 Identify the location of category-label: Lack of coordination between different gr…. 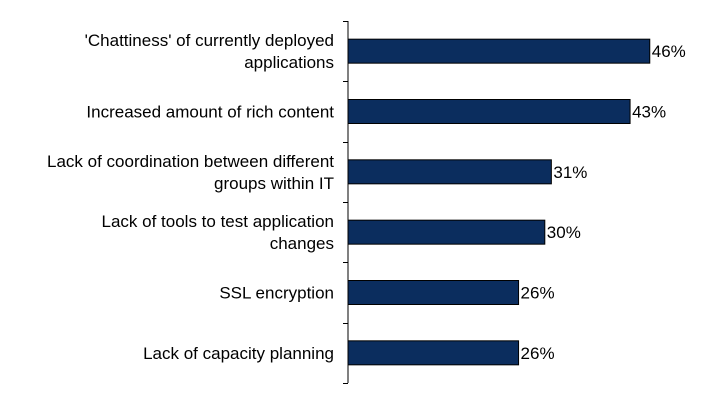
(190, 172).